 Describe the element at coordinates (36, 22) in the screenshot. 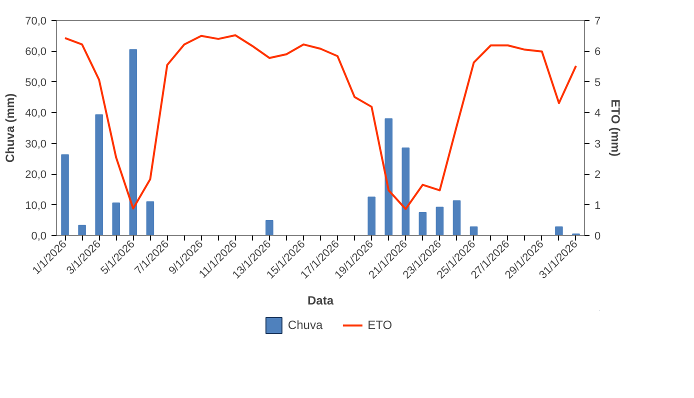

I see `y-tick-label: 70,0` at that location.